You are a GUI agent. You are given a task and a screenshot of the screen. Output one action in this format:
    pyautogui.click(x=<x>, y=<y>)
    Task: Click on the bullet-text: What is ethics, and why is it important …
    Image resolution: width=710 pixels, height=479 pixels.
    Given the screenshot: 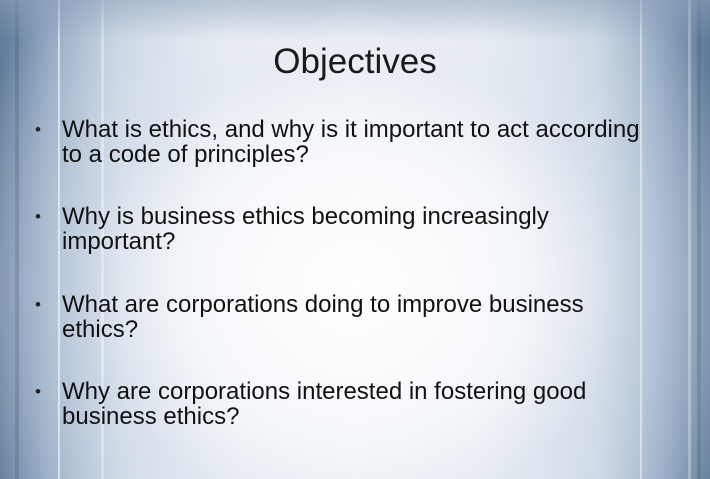 What is the action you would take?
    pyautogui.click(x=351, y=142)
    